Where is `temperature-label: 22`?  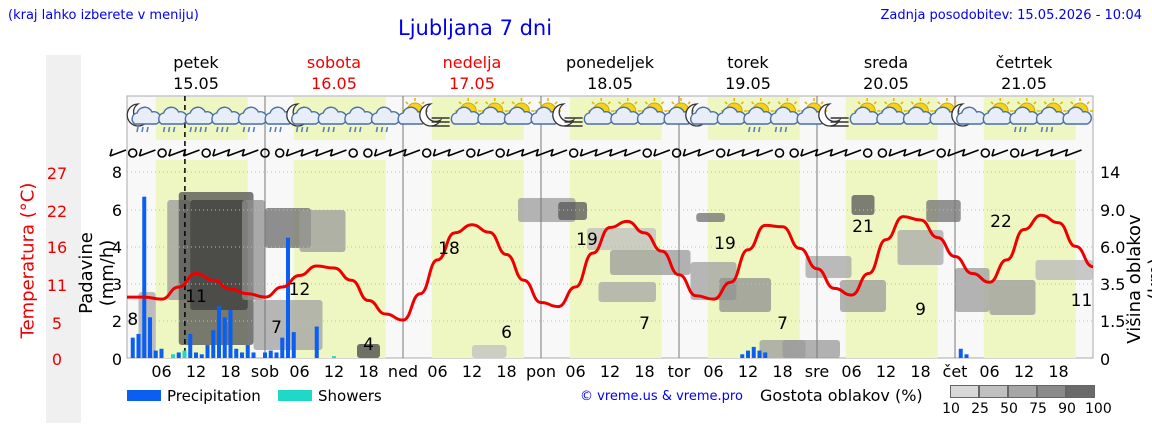
temperature-label: 22 is located at coordinates (1001, 222).